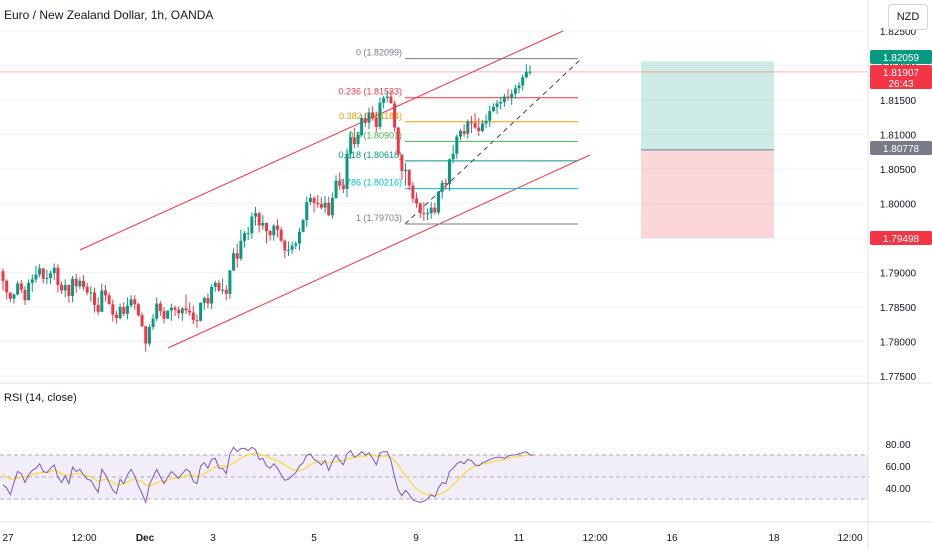 The width and height of the screenshot is (932, 550). Describe the element at coordinates (898, 205) in the screenshot. I see `price-tick-label: 1.80000` at that location.